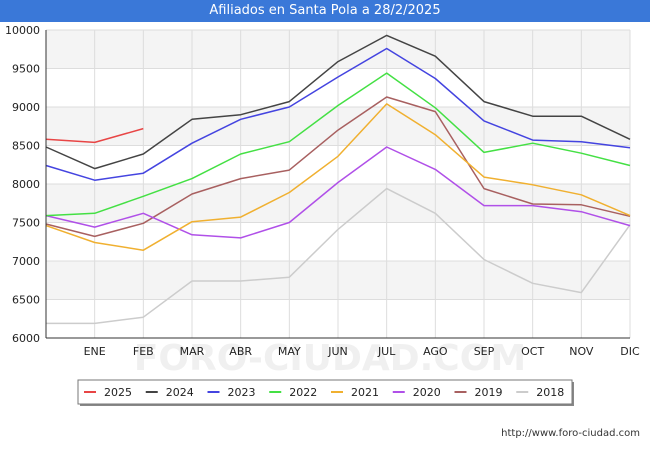  What do you see at coordinates (26, 146) in the screenshot?
I see `y-tick-label: 8500` at bounding box center [26, 146].